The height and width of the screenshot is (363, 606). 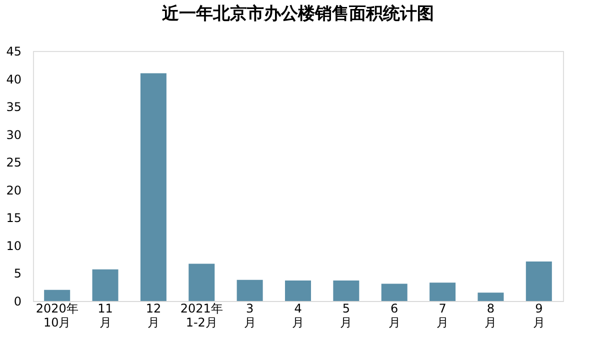 I want to click on x-tick-label: 2020年 10月, so click(x=57, y=316).